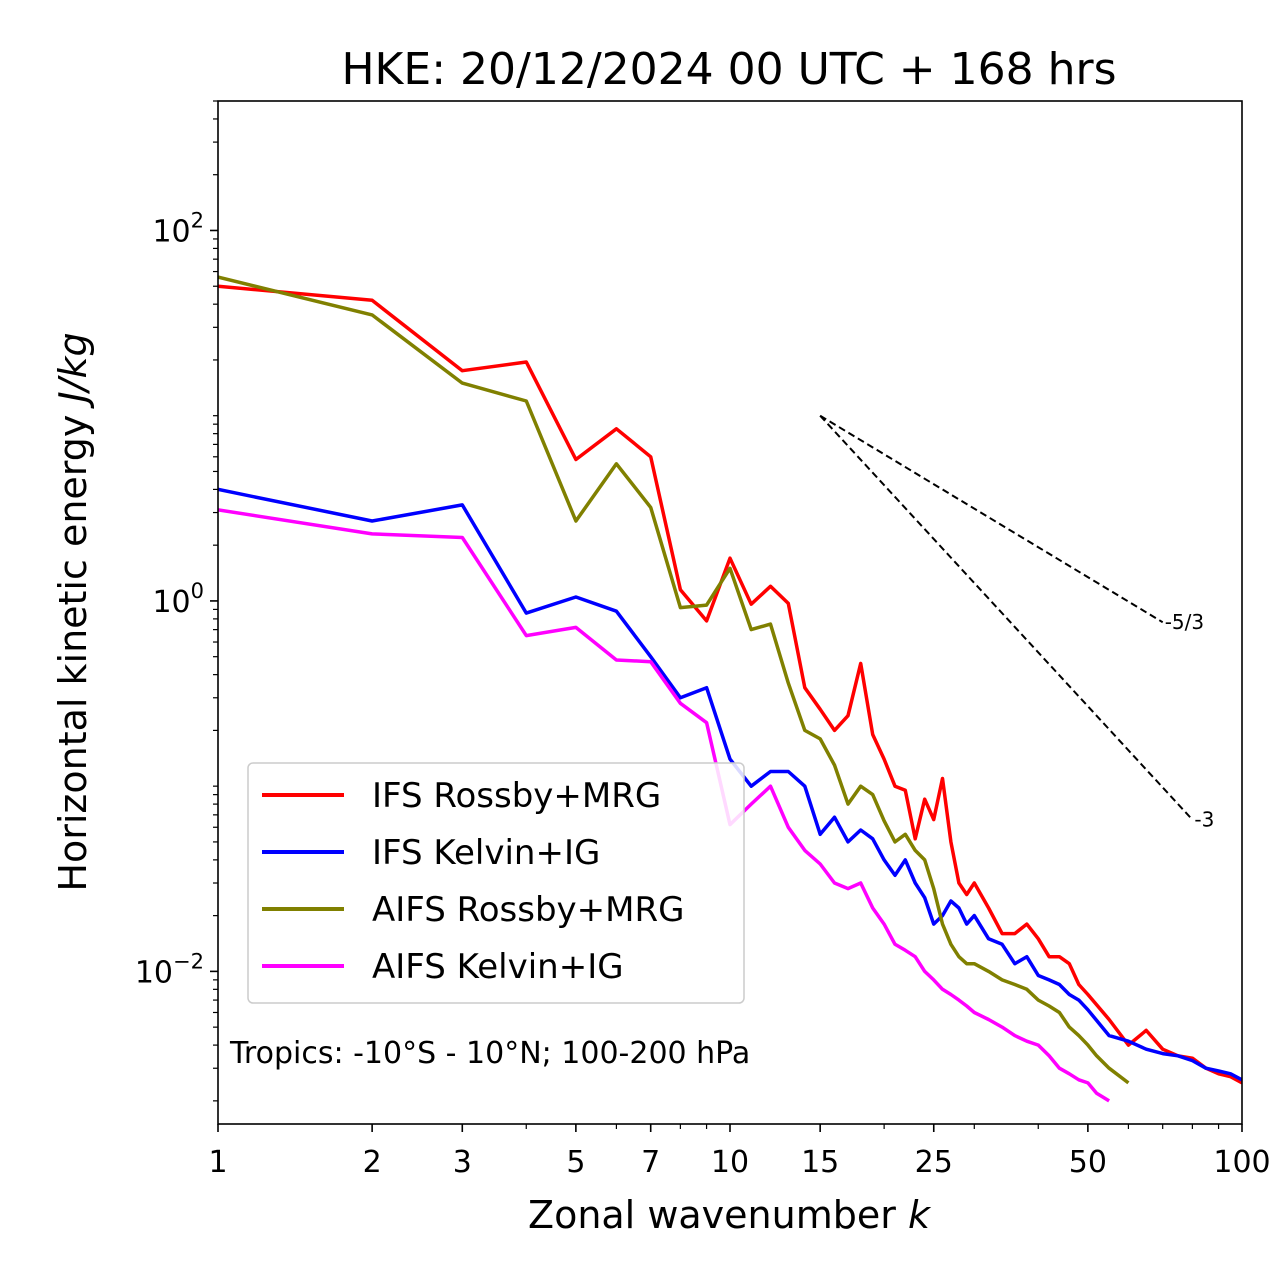 The height and width of the screenshot is (1288, 1280). Describe the element at coordinates (462, 1162) in the screenshot. I see `x-tick-label: 3` at that location.